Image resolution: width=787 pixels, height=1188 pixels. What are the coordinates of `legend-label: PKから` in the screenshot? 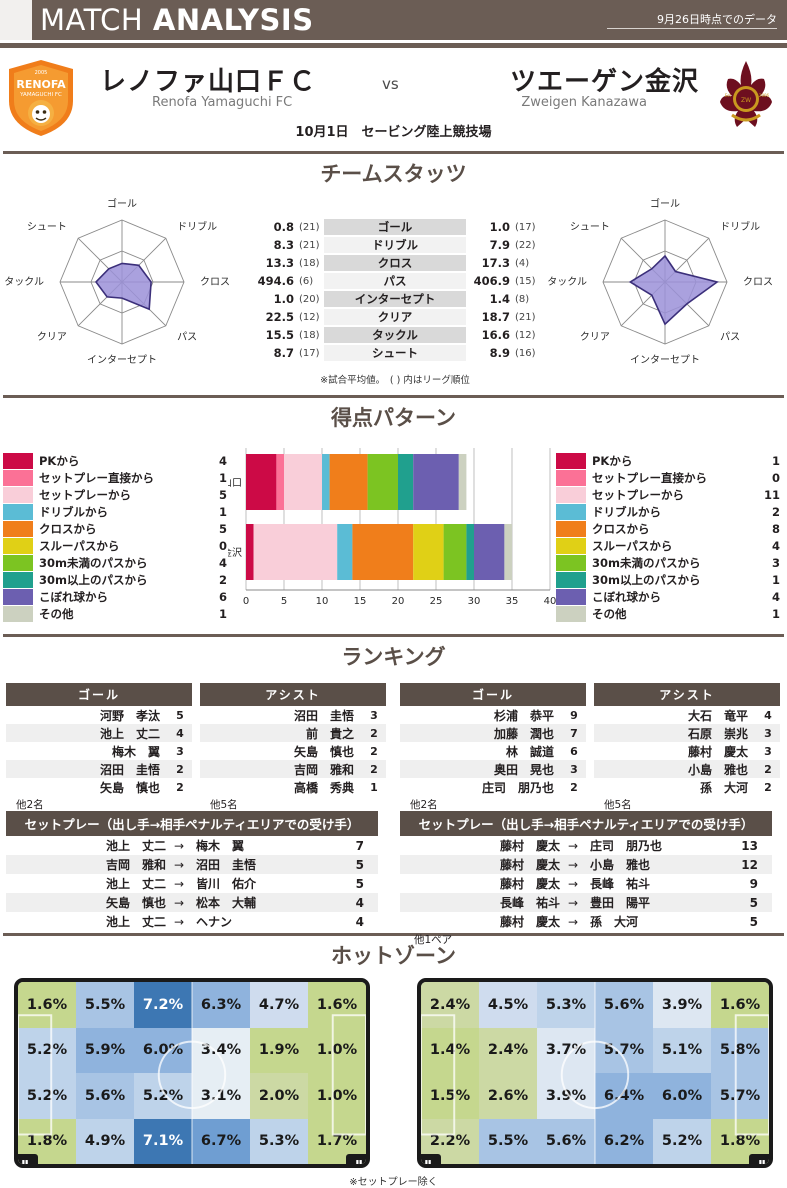 It's located at (59, 460).